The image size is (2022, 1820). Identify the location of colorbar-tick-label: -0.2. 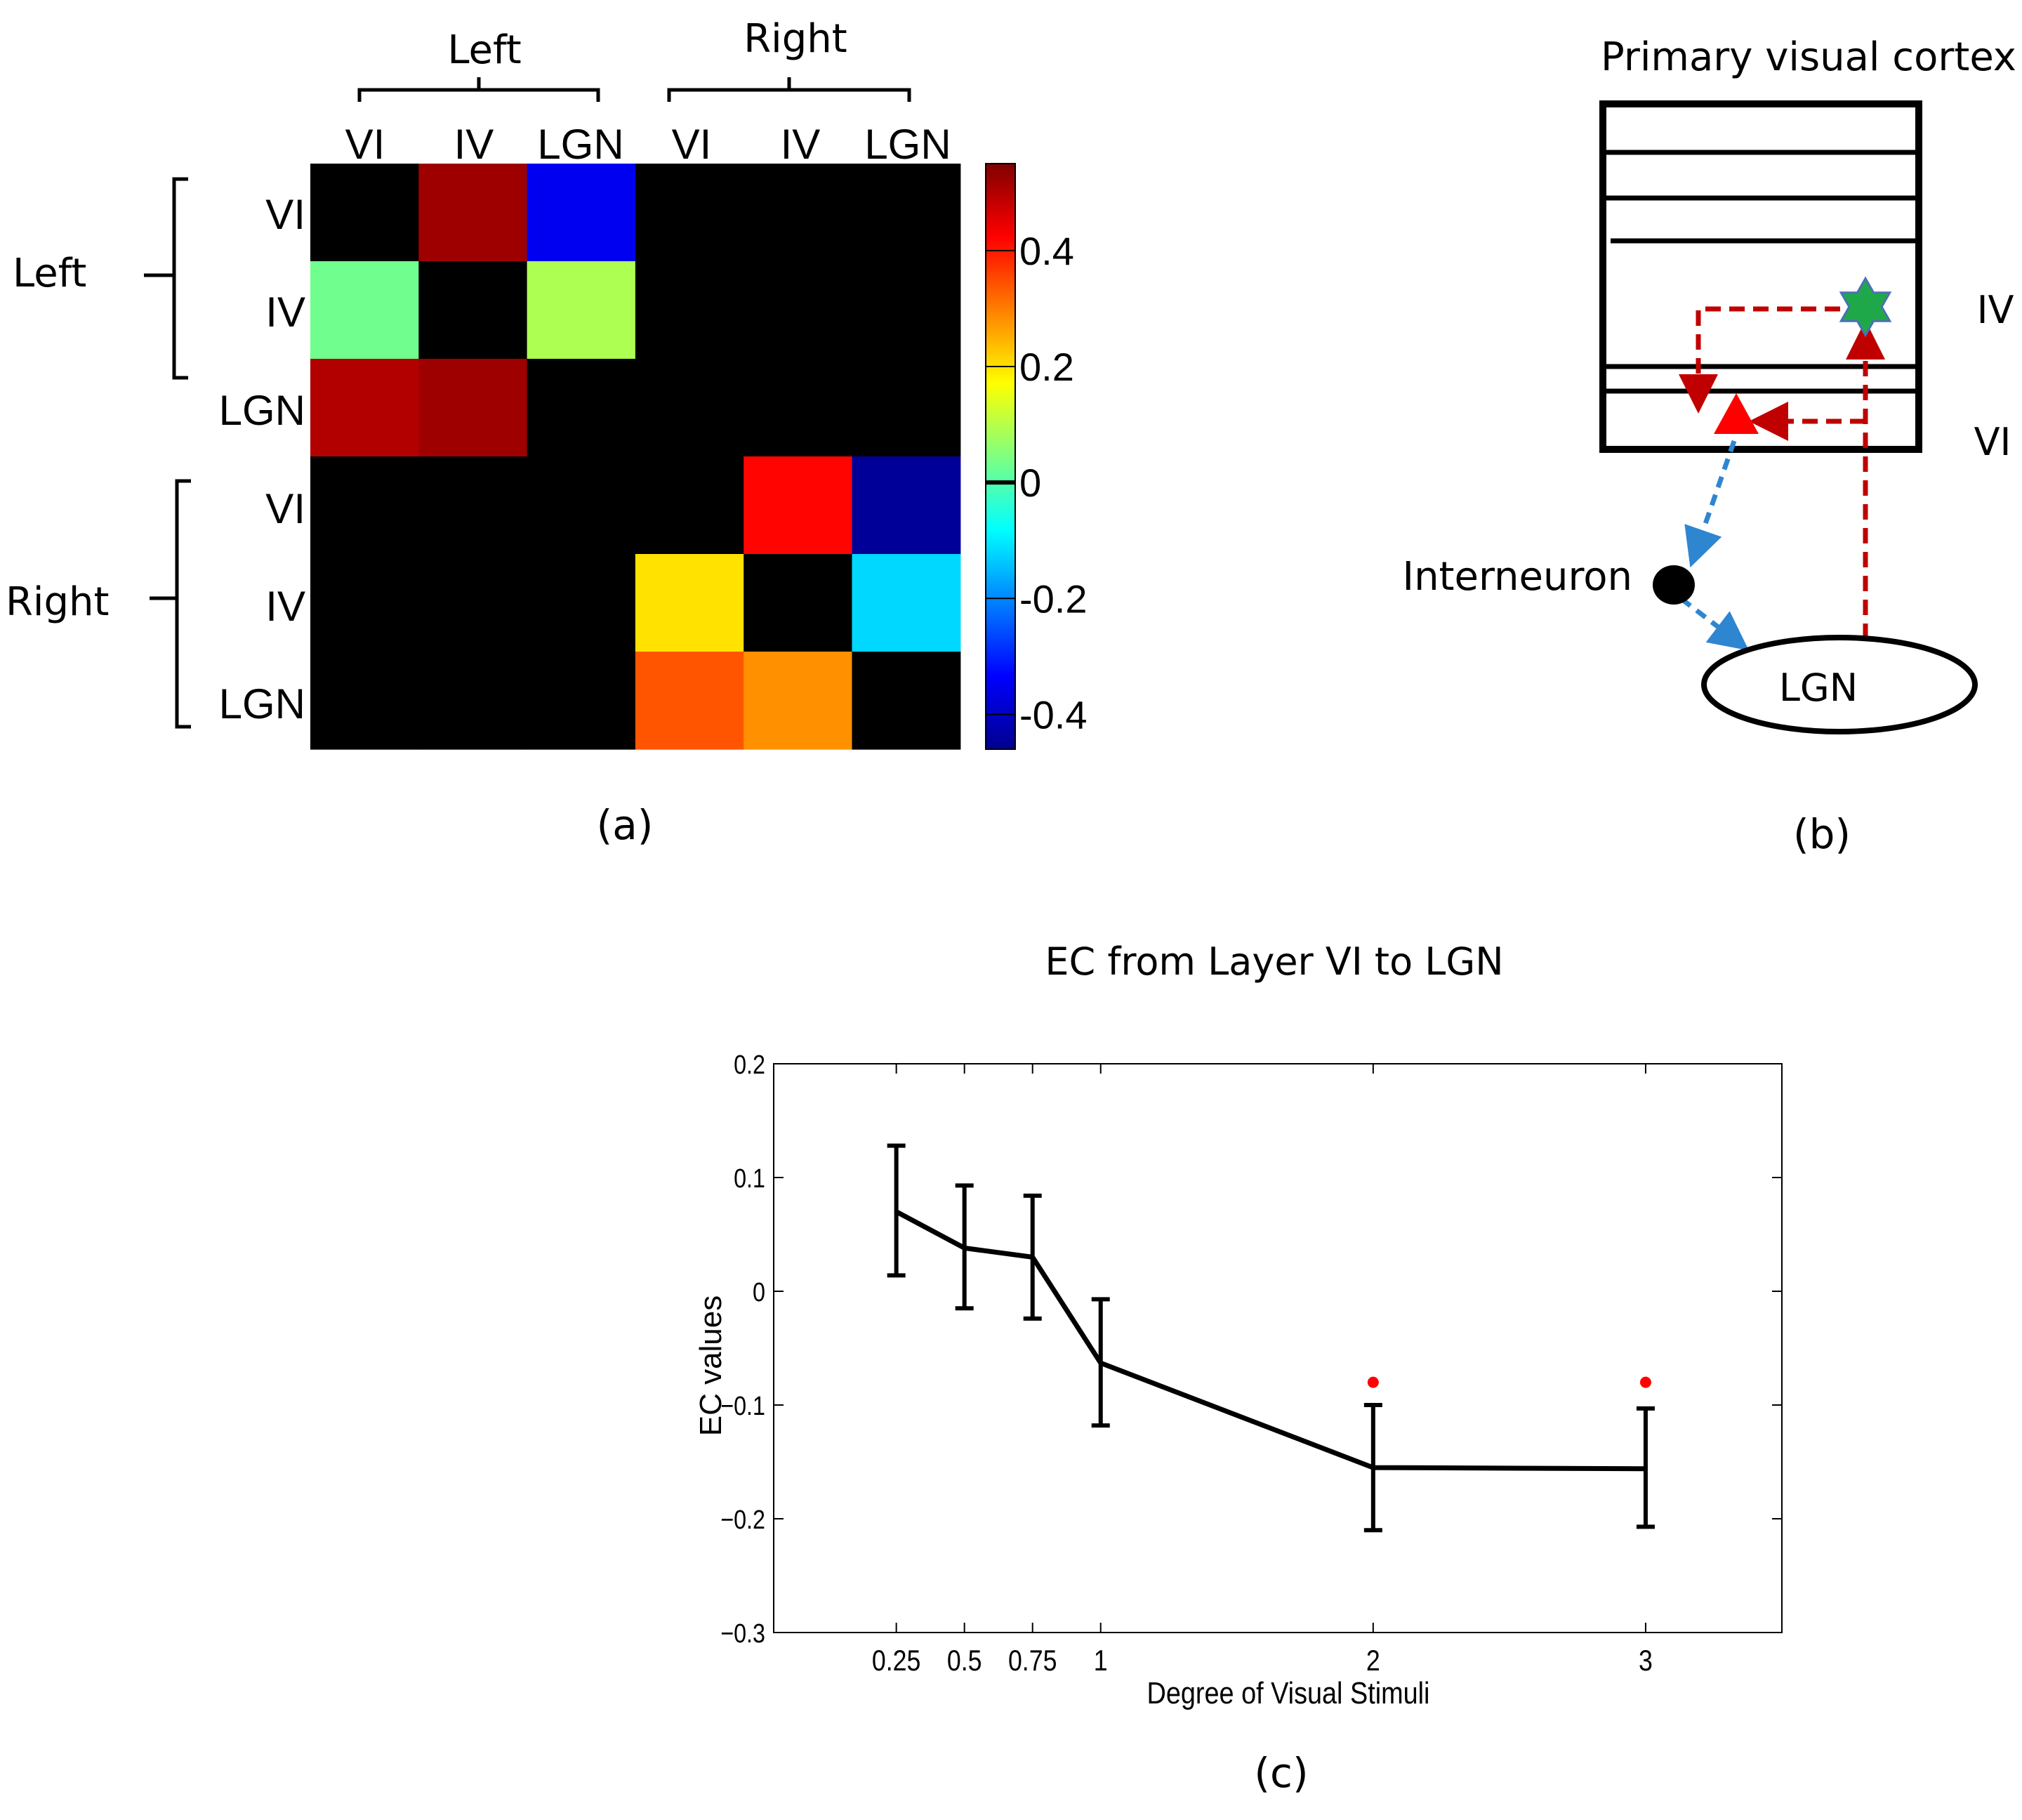
(1053, 599).